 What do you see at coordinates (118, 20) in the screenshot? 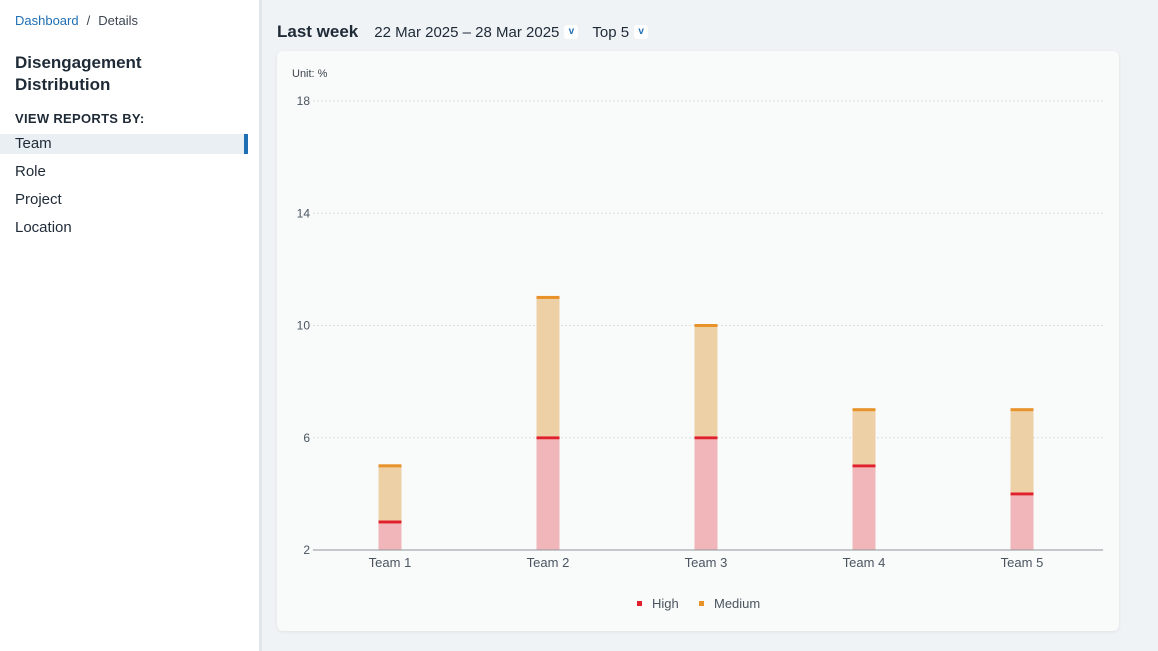
I see `breadcrumb-current: Details` at bounding box center [118, 20].